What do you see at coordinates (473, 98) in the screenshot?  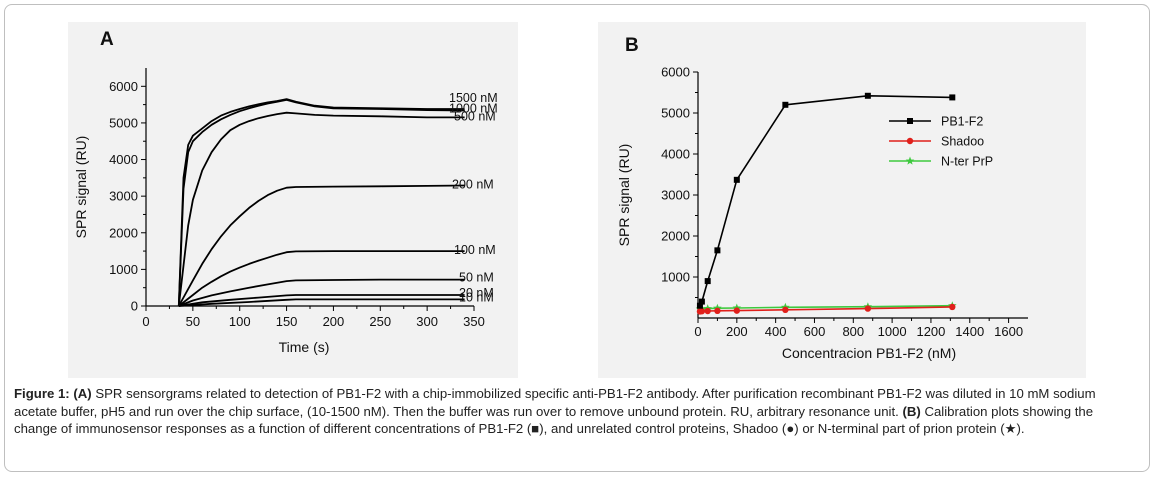 I see `curve-label: 1500 nM` at bounding box center [473, 98].